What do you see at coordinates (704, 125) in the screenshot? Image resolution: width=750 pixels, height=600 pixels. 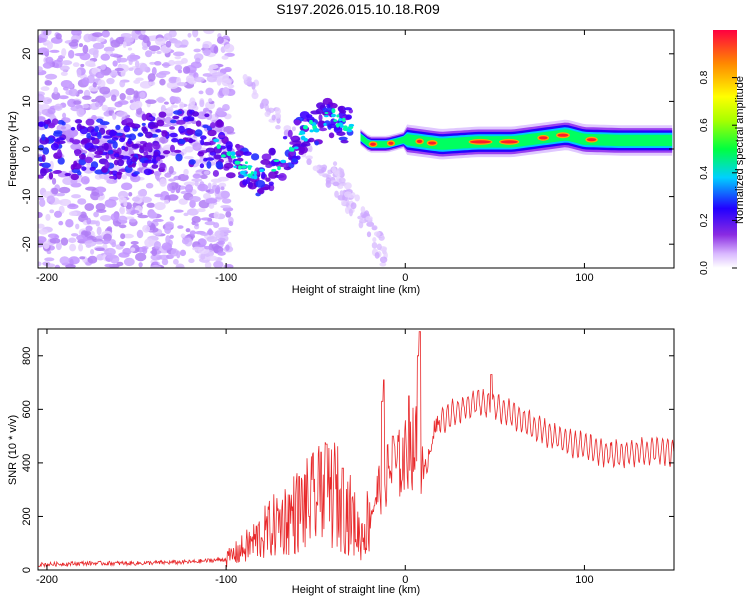 I see `colorbar-tick-label: 0.6` at bounding box center [704, 125].